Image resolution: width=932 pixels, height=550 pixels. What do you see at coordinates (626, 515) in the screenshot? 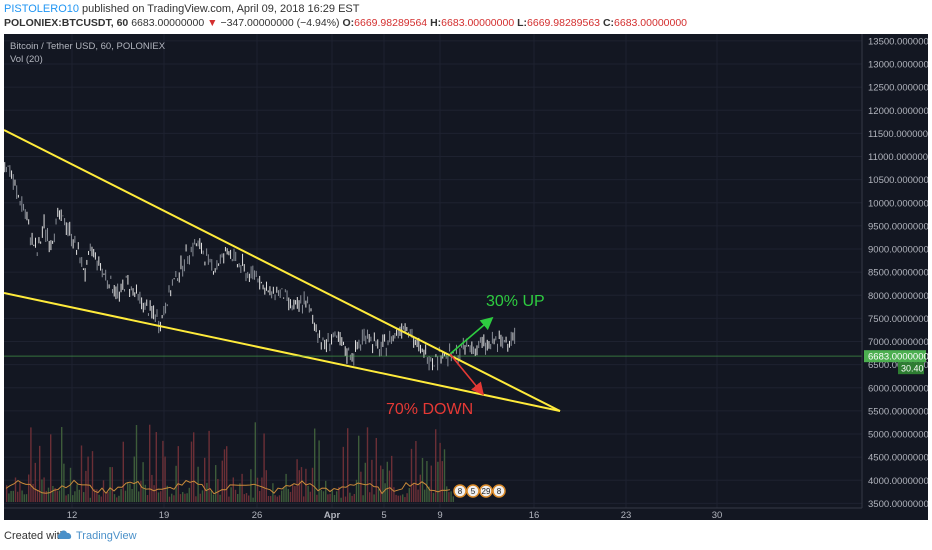
I see `x-tick-label: 23` at bounding box center [626, 515].